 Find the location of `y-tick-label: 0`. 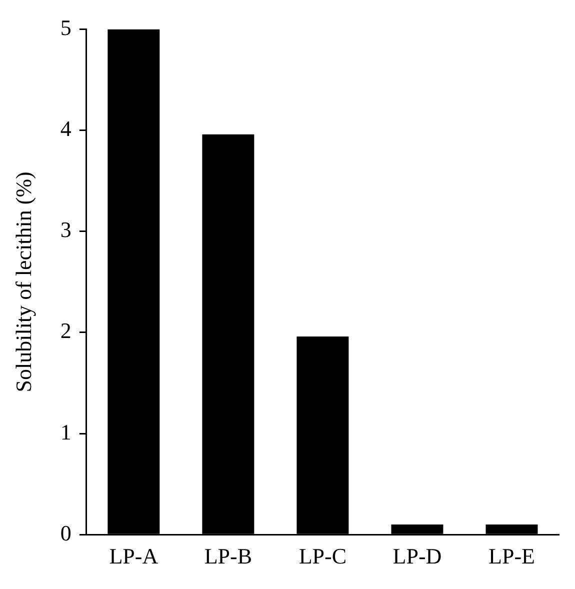

y-tick-label: 0 is located at coordinates (66, 533).